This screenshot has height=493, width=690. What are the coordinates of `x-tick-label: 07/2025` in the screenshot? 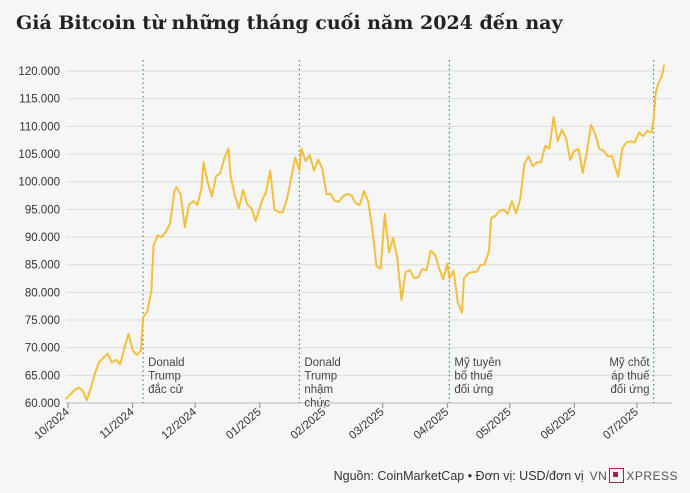 It's located at (621, 424).